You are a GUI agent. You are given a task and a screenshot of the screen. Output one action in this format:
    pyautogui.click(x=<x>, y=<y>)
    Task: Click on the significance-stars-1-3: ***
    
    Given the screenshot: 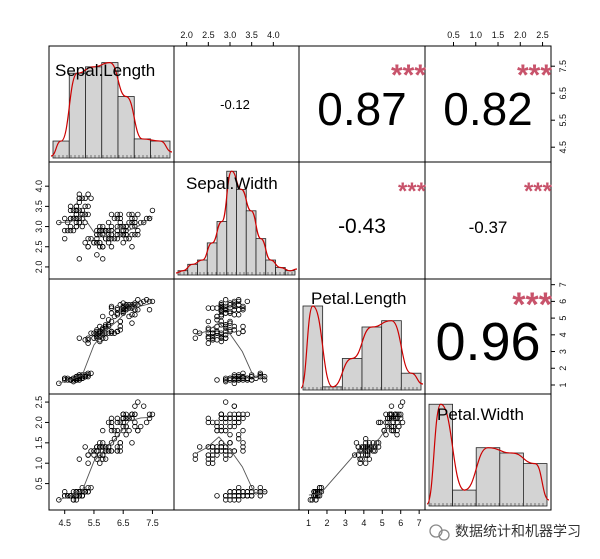 What is the action you would take?
    pyautogui.click(x=408, y=75)
    